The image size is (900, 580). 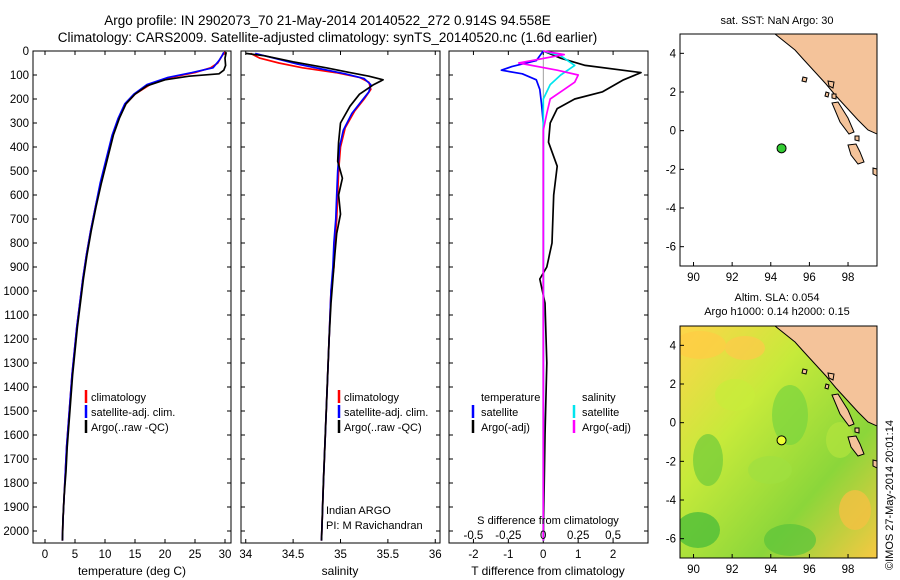 I want to click on series-satellite-adj-clim-, so click(x=313, y=296).